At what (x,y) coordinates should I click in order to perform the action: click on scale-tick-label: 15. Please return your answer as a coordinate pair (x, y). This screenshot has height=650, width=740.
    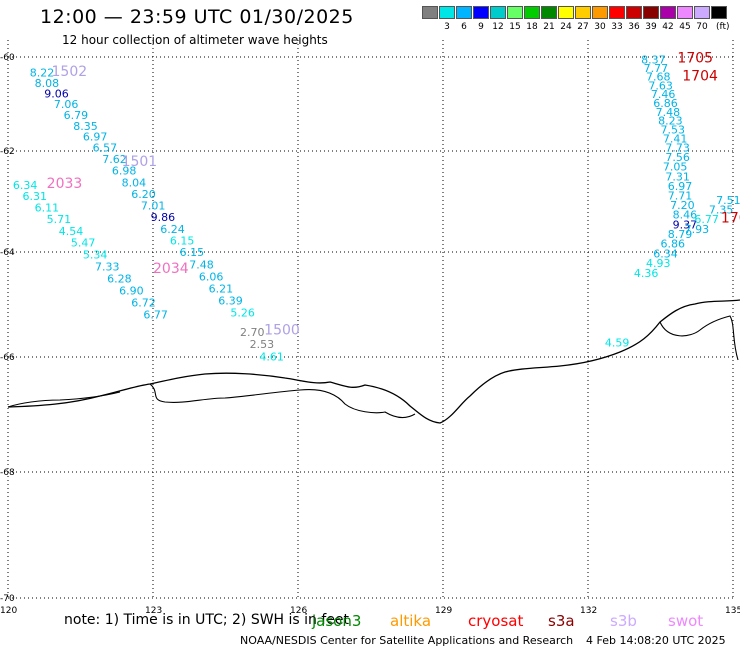
    Looking at the image, I should click on (515, 27).